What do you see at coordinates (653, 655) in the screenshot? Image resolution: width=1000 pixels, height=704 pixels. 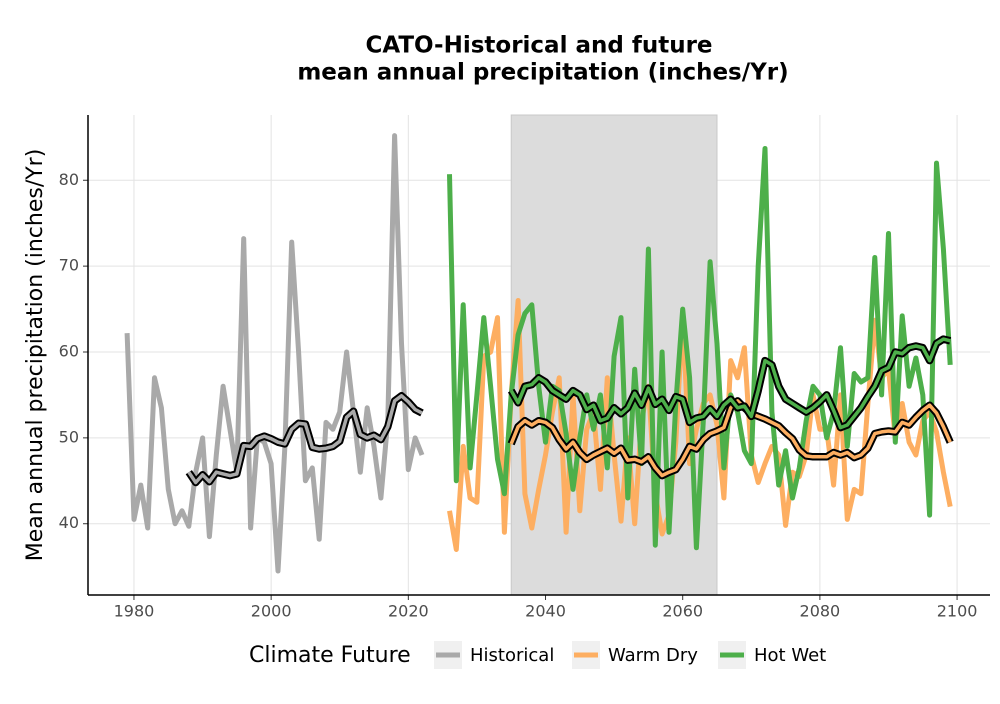 I see `legend-label: Warm Dry` at bounding box center [653, 655].